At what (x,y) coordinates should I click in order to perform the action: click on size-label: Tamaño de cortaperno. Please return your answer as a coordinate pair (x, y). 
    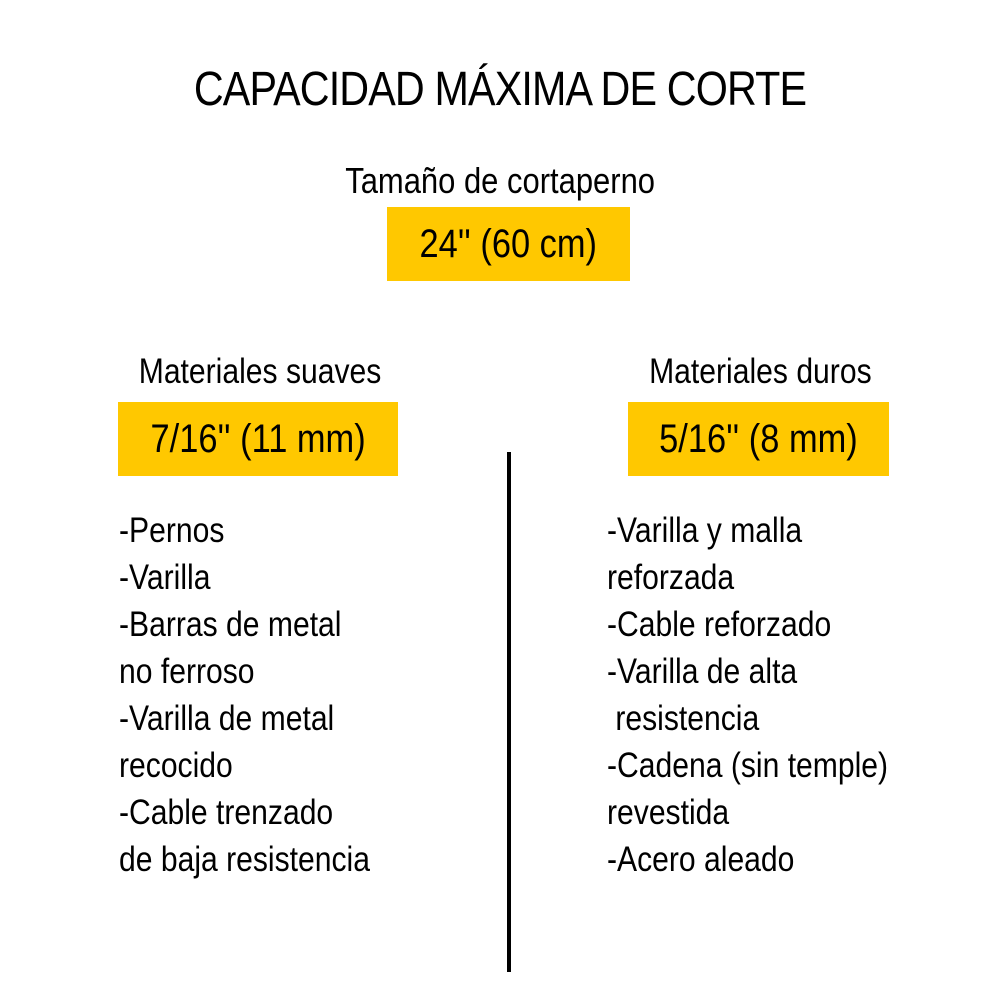
    Looking at the image, I should click on (500, 180).